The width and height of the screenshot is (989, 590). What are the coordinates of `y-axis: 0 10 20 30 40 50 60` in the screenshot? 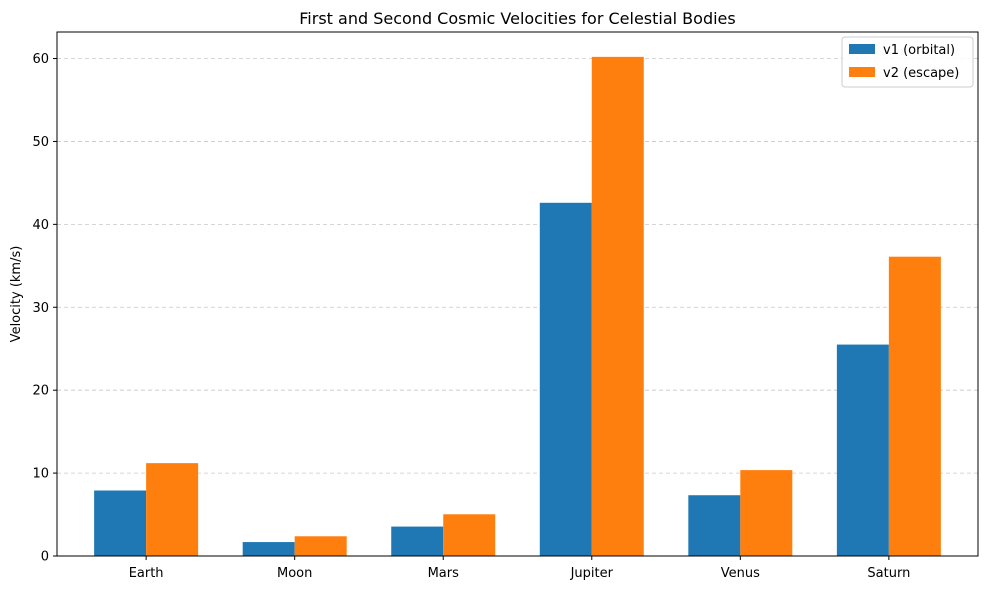 It's located at (44, 308).